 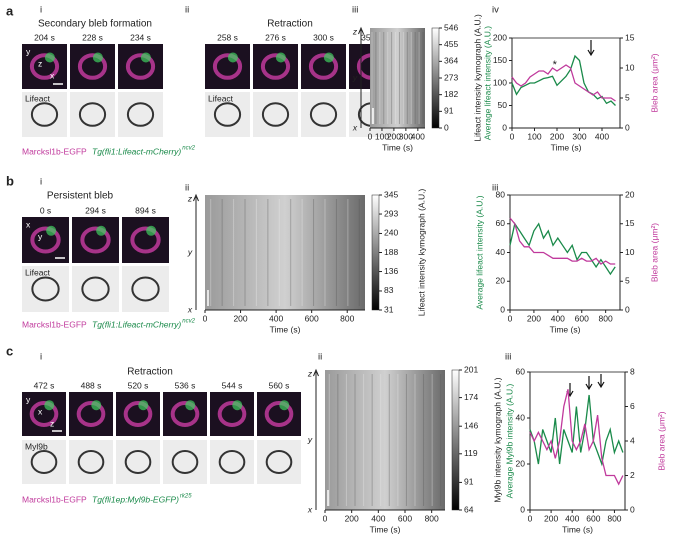 I want to click on subpanel-label: iv, so click(x=495, y=10).